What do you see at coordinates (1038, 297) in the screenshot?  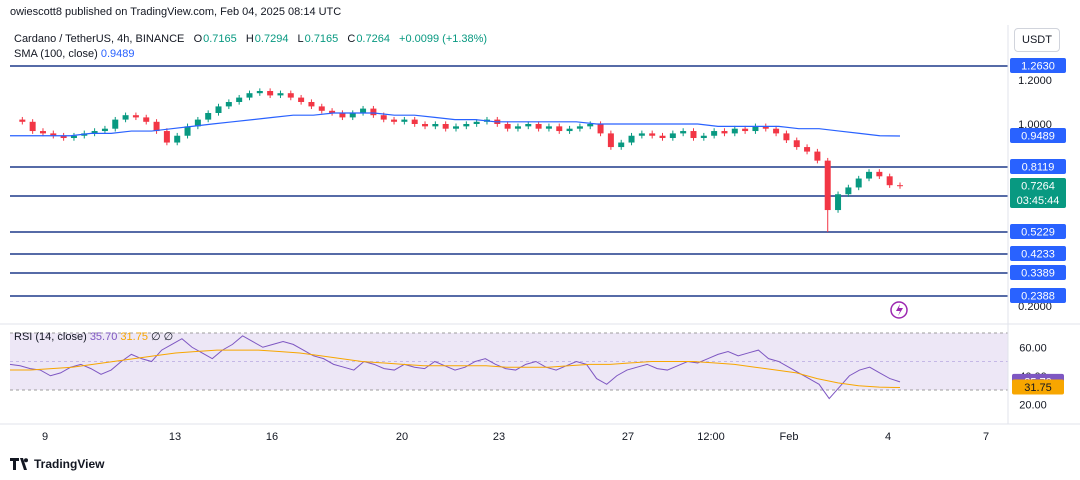 I see `level-6-label: 0.2388` at bounding box center [1038, 297].